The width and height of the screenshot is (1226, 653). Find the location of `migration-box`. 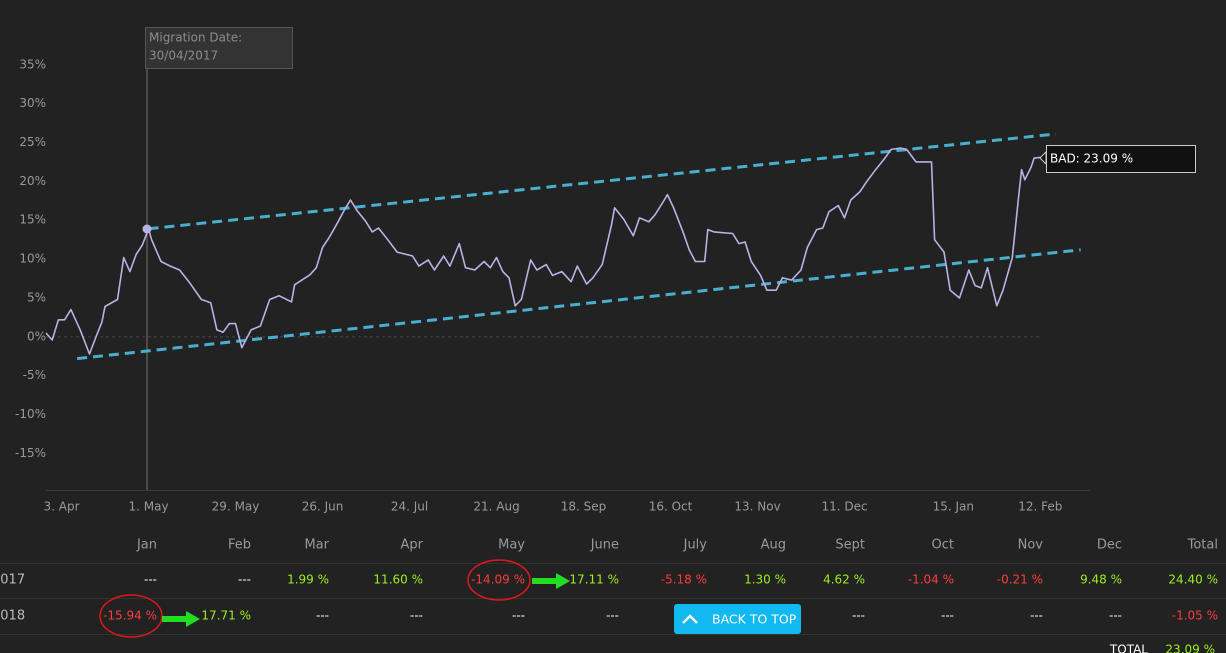

migration-box is located at coordinates (219, 48).